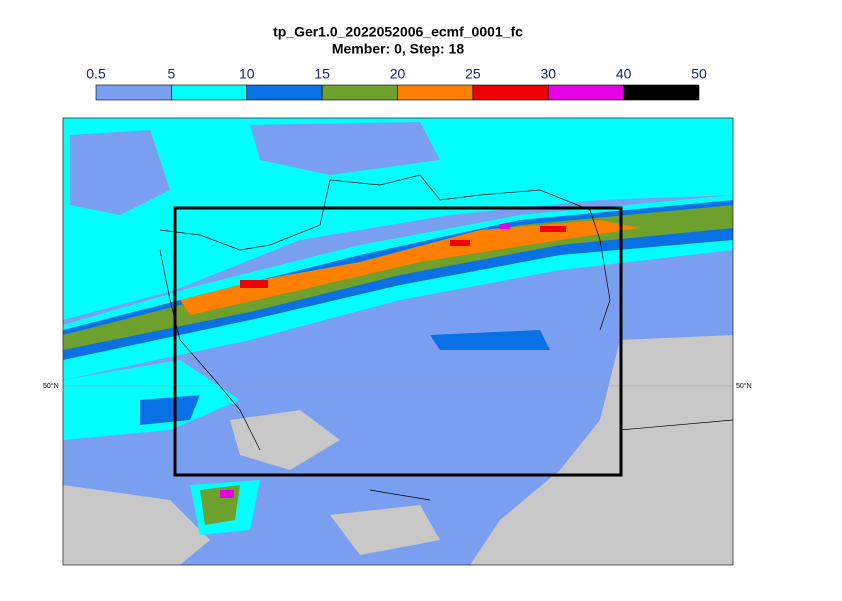 The height and width of the screenshot is (601, 842). I want to click on colorbar-tick-label: 5, so click(171, 74).